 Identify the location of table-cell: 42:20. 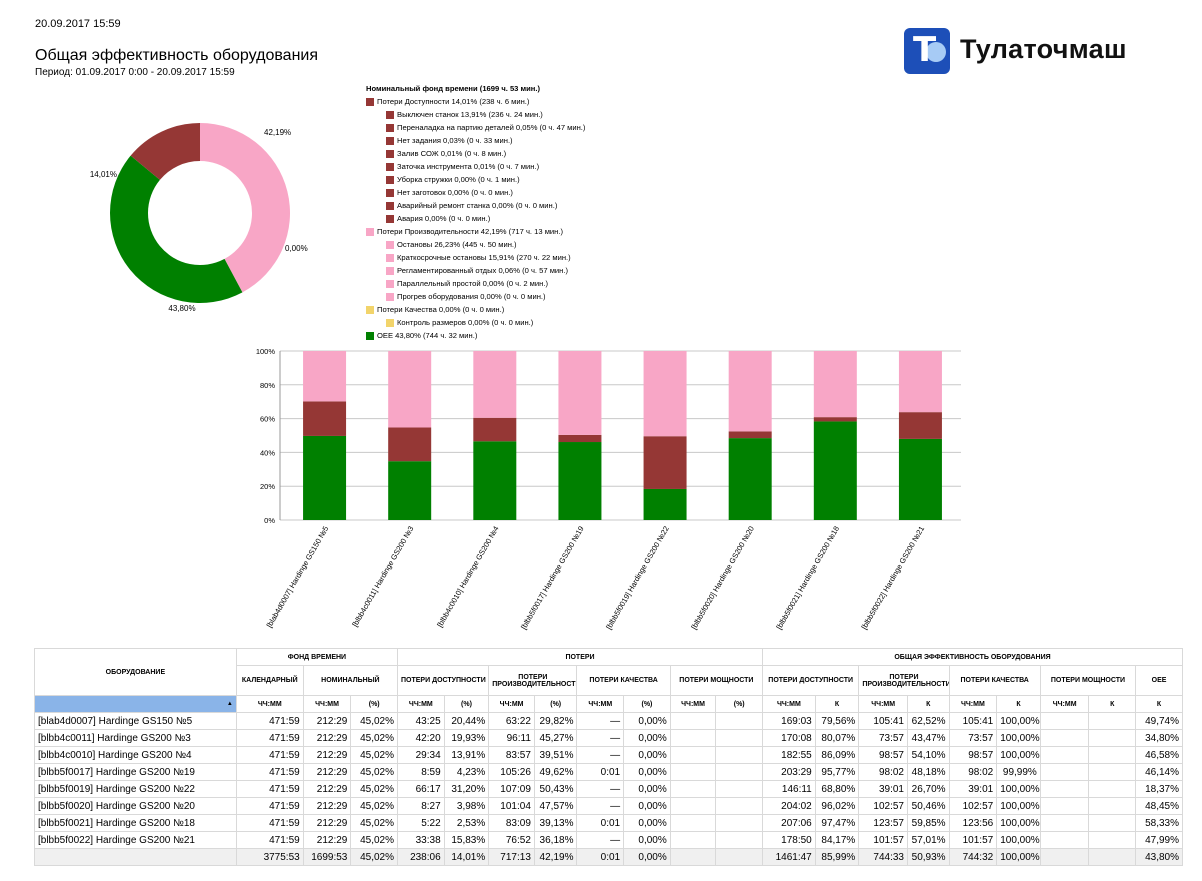
(421, 738).